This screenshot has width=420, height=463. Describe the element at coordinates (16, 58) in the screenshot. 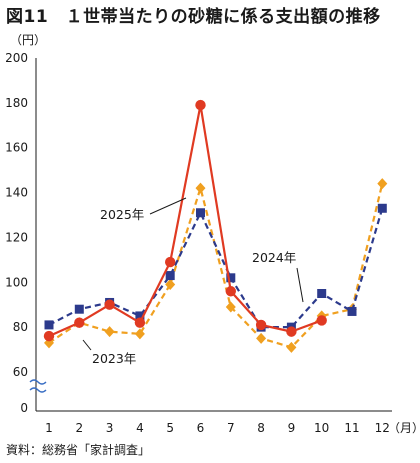

I see `y-tick-label: 200` at that location.